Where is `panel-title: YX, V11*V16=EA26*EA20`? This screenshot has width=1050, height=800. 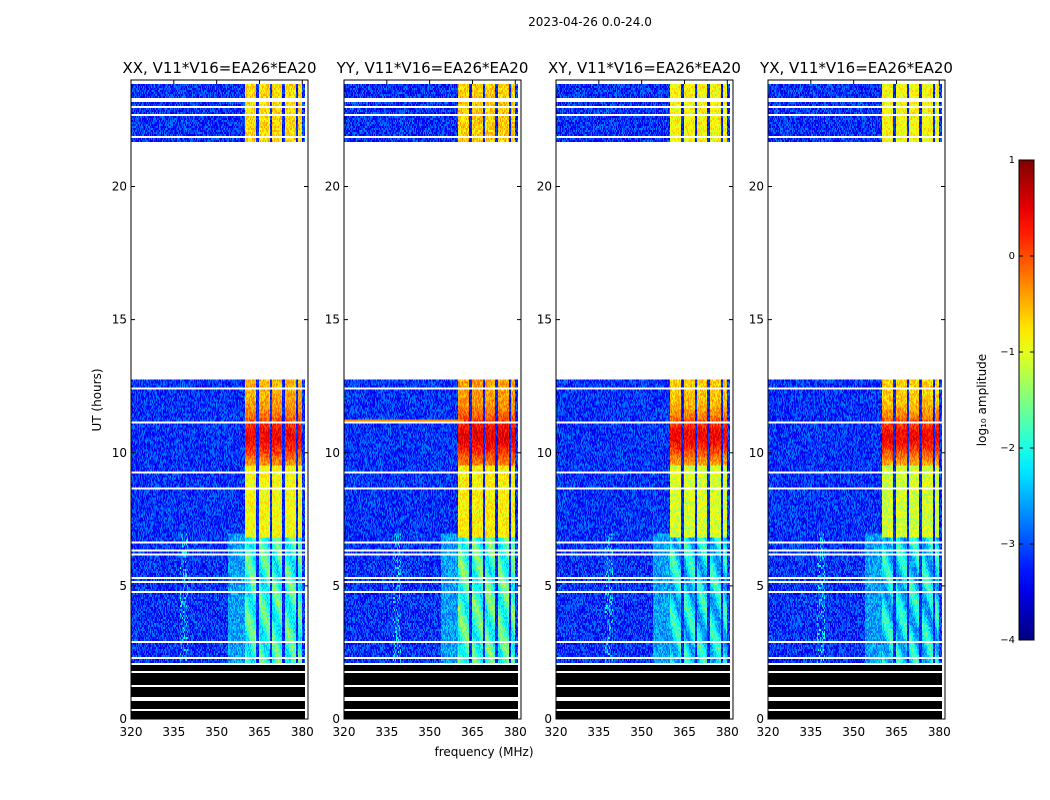 panel-title: YX, V11*V16=EA26*EA20 is located at coordinates (856, 68).